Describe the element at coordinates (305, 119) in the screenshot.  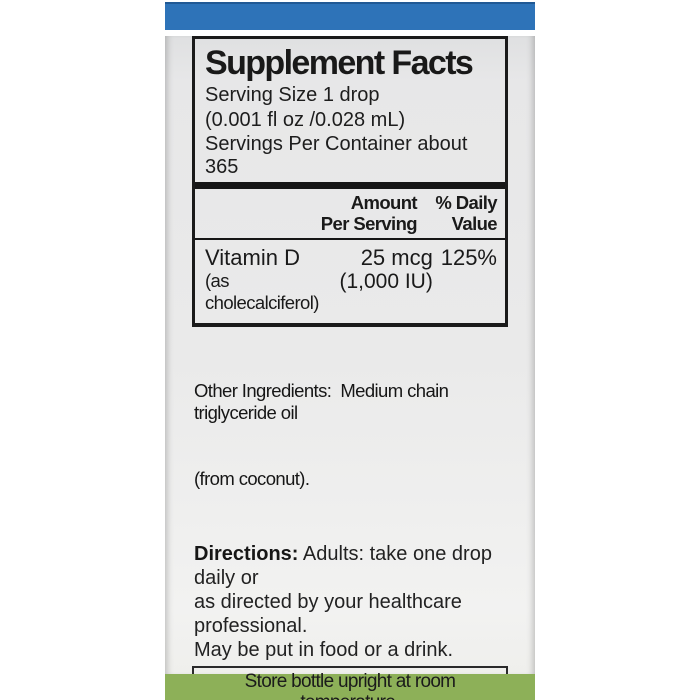
I see `serving-volume: (0.001 fl oz /0.028 mL)` at that location.